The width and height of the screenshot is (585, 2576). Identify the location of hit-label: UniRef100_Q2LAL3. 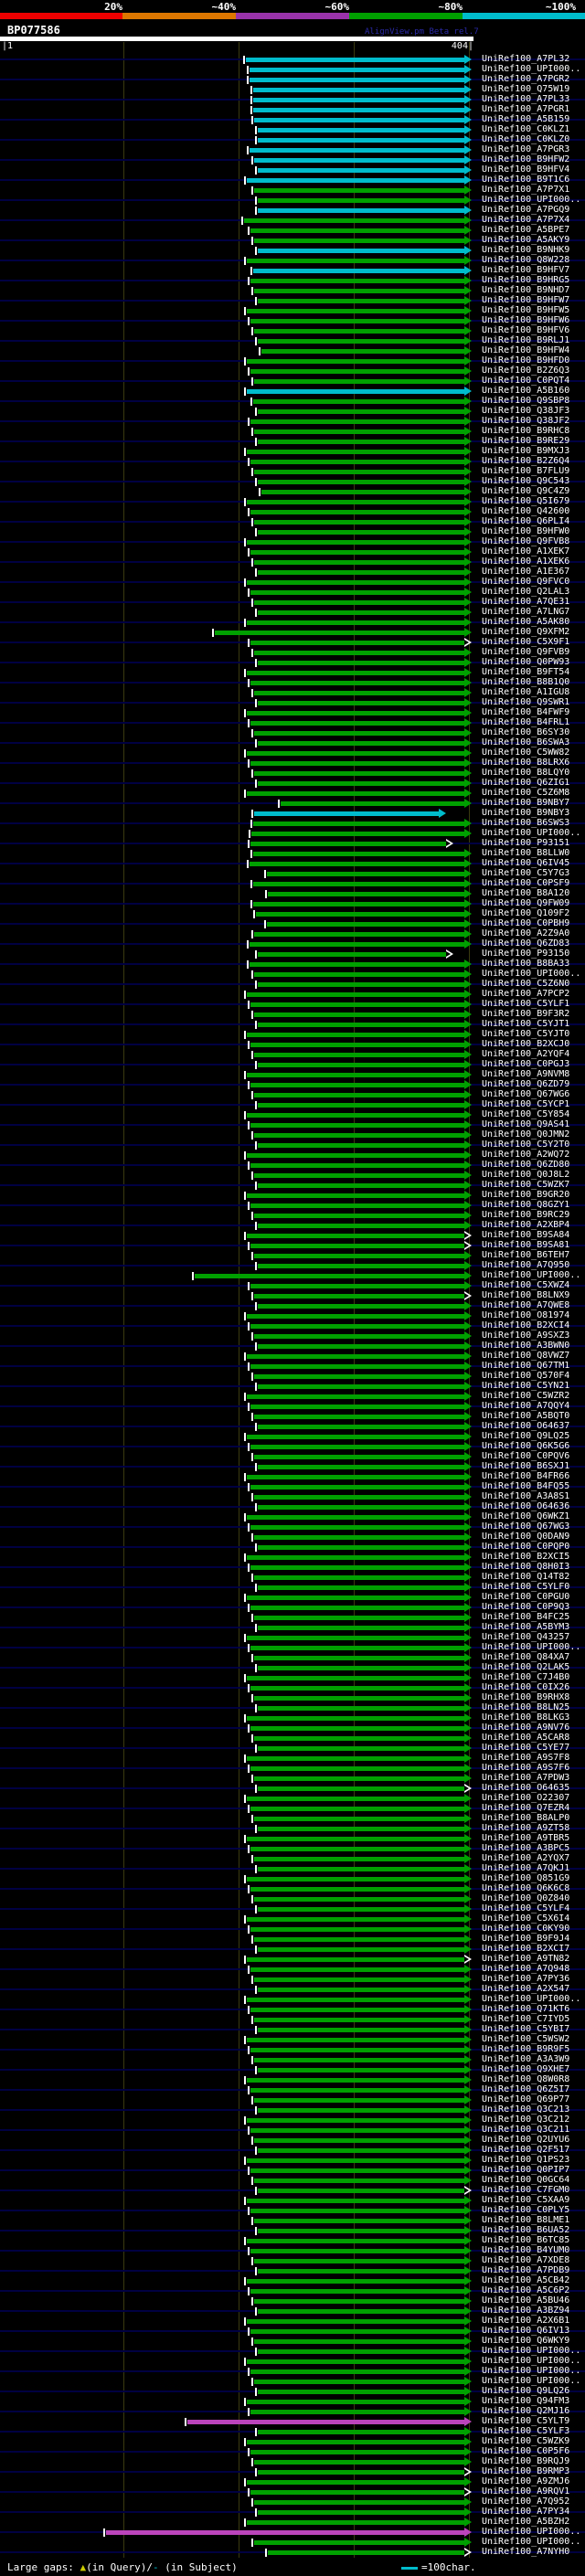
(526, 592).